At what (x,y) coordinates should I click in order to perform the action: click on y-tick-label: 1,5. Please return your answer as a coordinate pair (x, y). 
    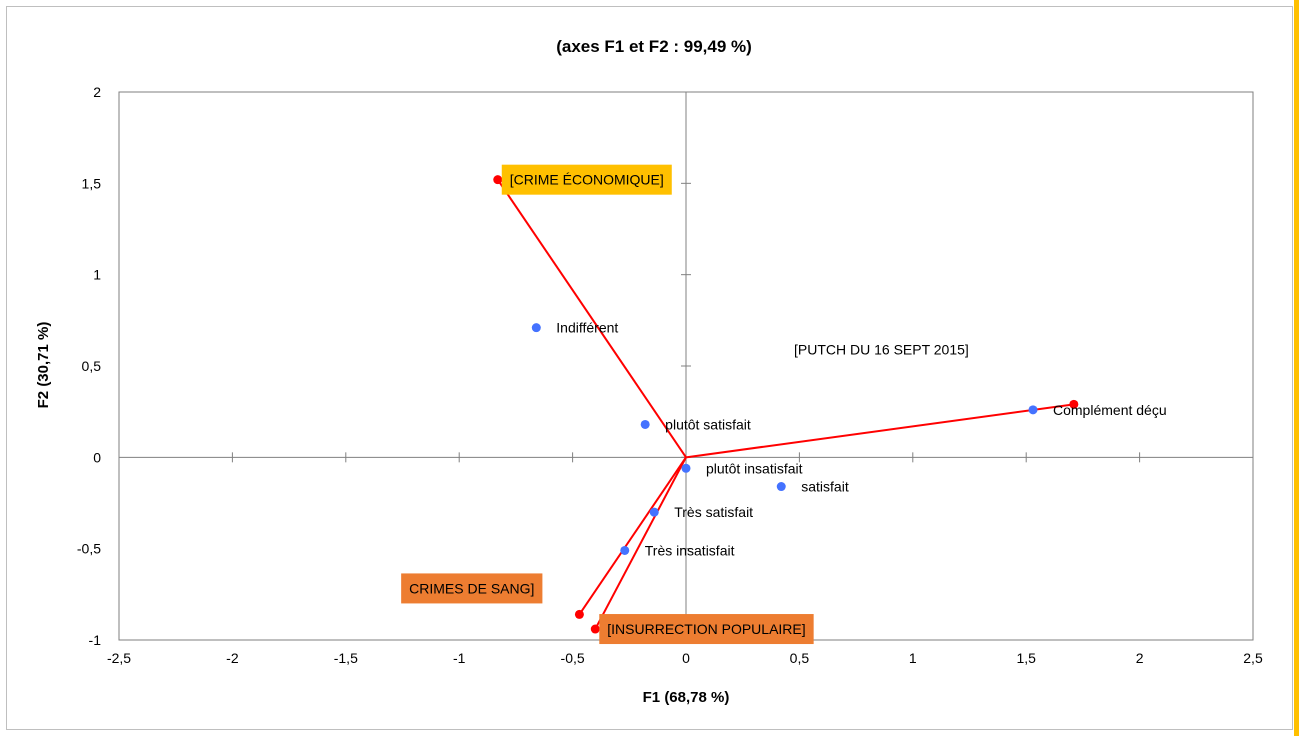
    Looking at the image, I should click on (92, 183).